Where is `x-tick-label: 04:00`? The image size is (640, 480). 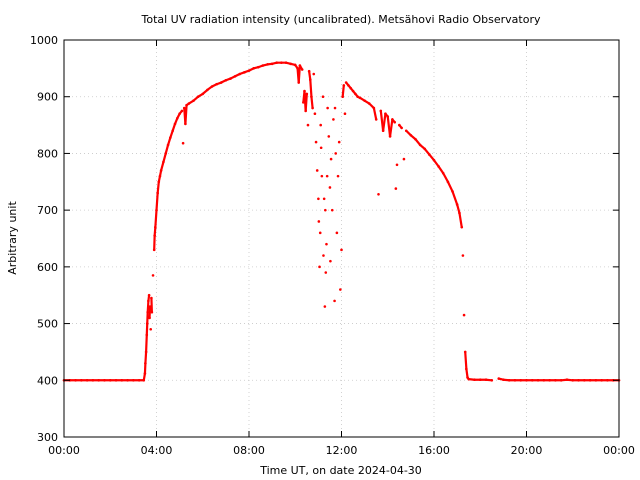
x-tick-label: 04:00 is located at coordinates (157, 450).